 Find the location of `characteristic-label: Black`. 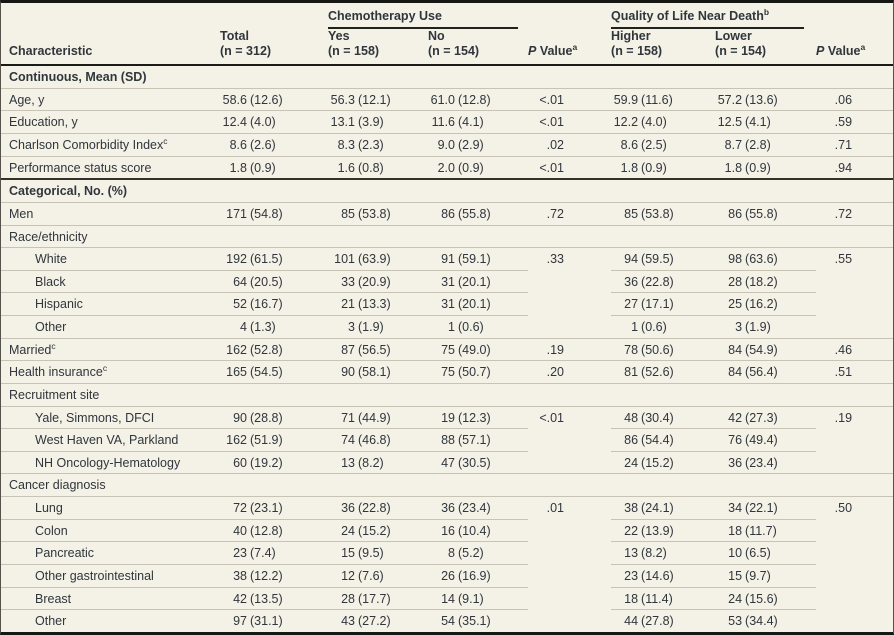

characteristic-label: Black is located at coordinates (110, 282).